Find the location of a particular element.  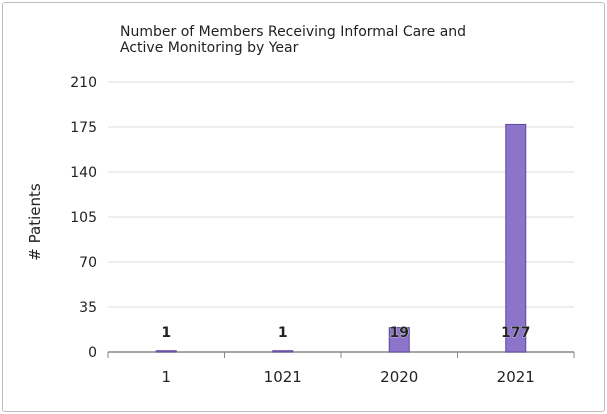

y-tick-label: 35 is located at coordinates (88, 308).